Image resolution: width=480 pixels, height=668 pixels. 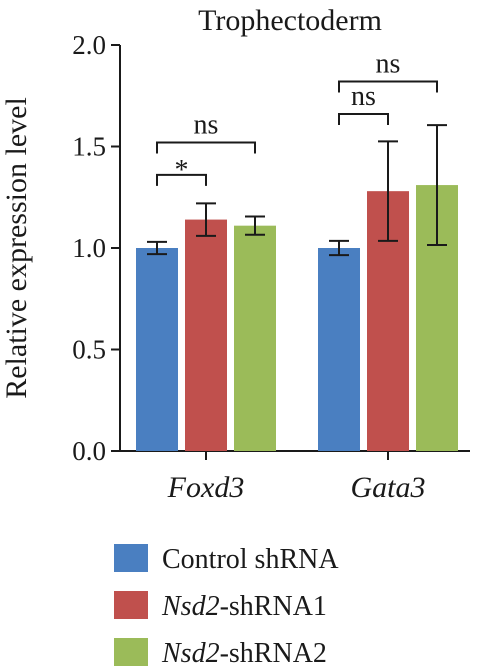 I want to click on legend-label: Nsd2-shRNA2, so click(x=244, y=653).